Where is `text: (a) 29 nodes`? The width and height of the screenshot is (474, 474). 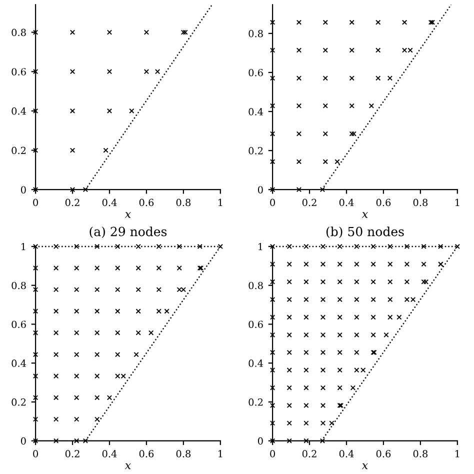
text: (a) 29 nodes is located at coordinates (128, 232).